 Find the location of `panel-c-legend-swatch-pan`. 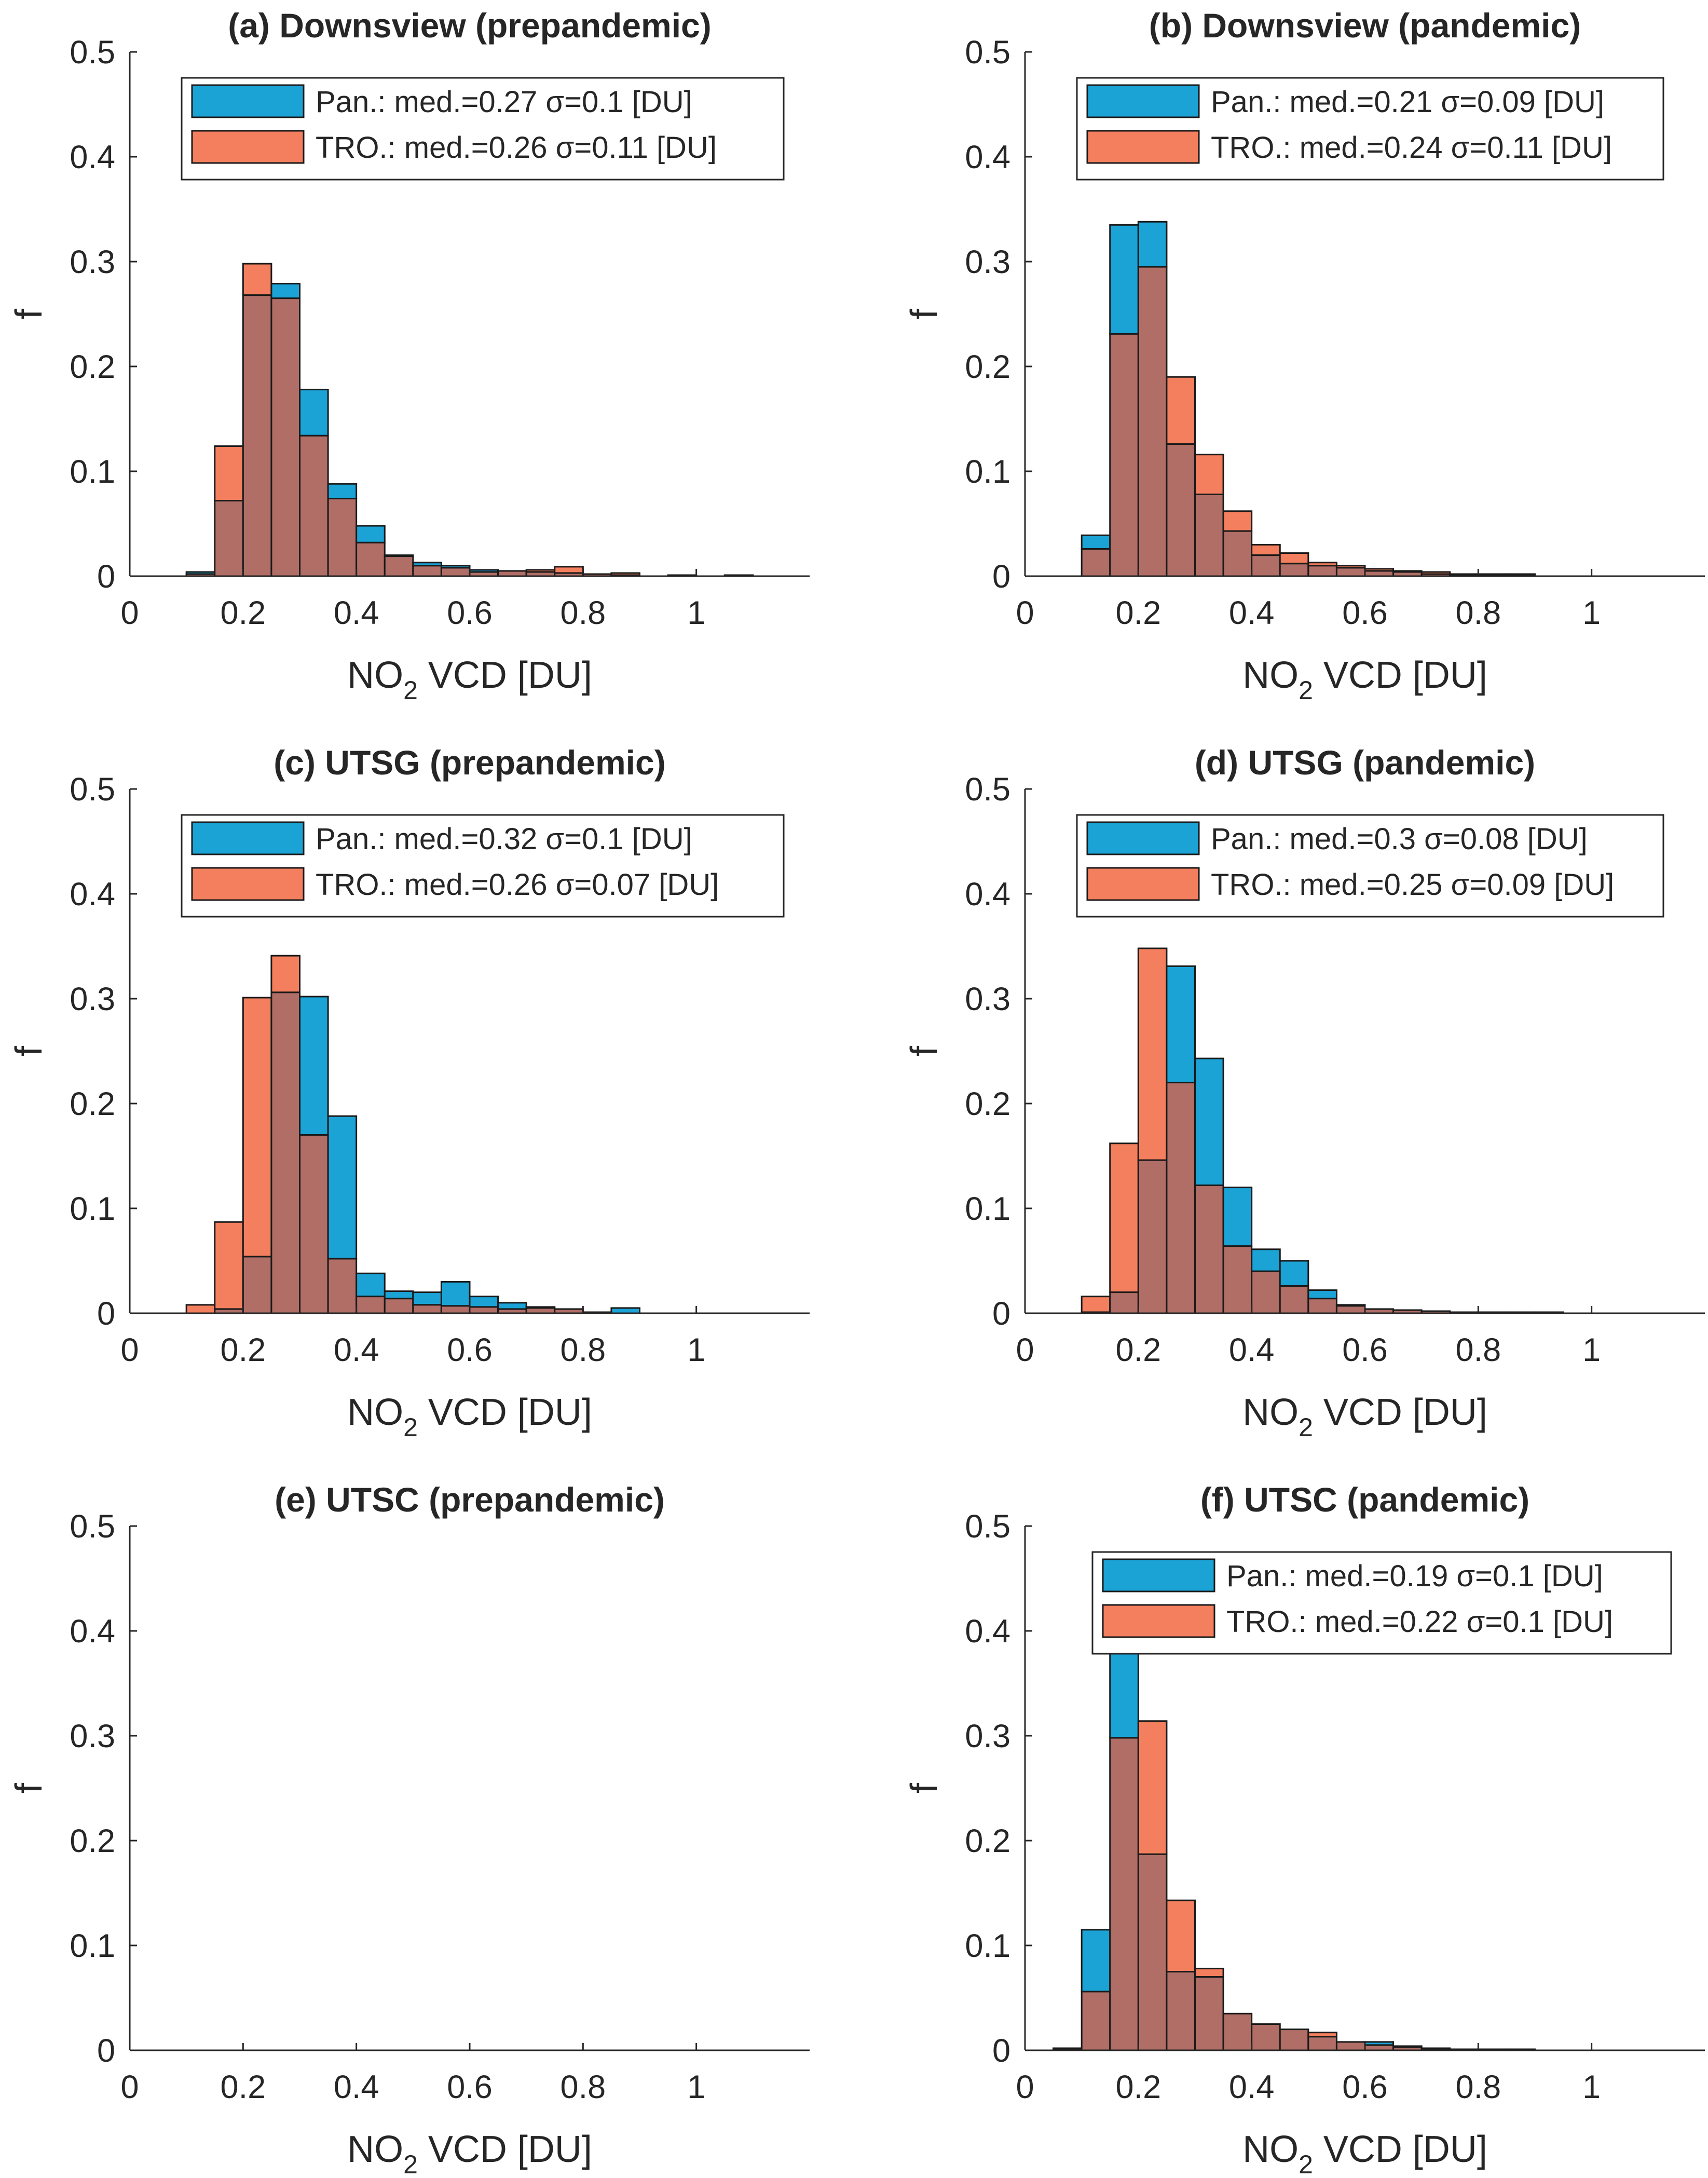

panel-c-legend-swatch-pan is located at coordinates (248, 838).